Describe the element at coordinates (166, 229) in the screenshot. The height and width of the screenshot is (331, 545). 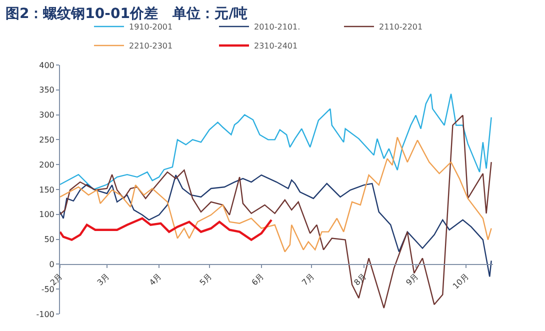
I see `line-series` at that location.